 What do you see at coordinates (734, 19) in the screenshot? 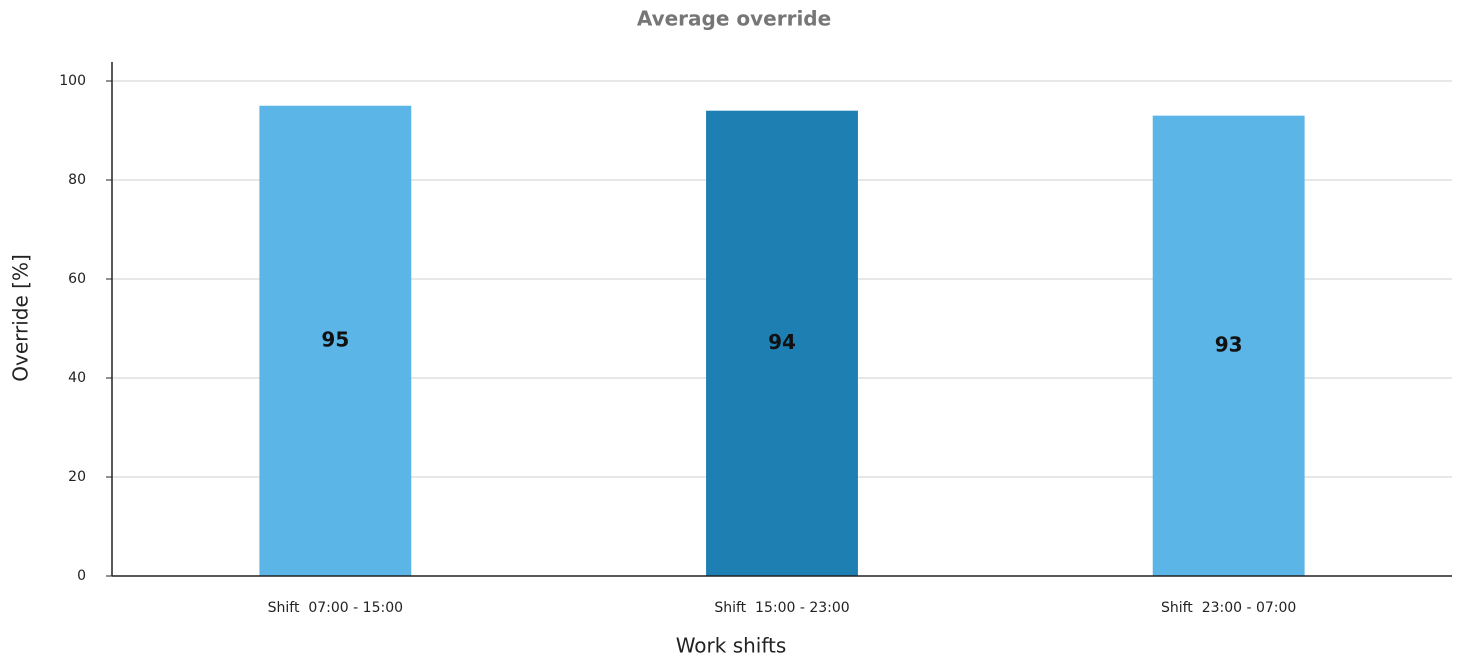
I see `chart-title: Average override` at bounding box center [734, 19].